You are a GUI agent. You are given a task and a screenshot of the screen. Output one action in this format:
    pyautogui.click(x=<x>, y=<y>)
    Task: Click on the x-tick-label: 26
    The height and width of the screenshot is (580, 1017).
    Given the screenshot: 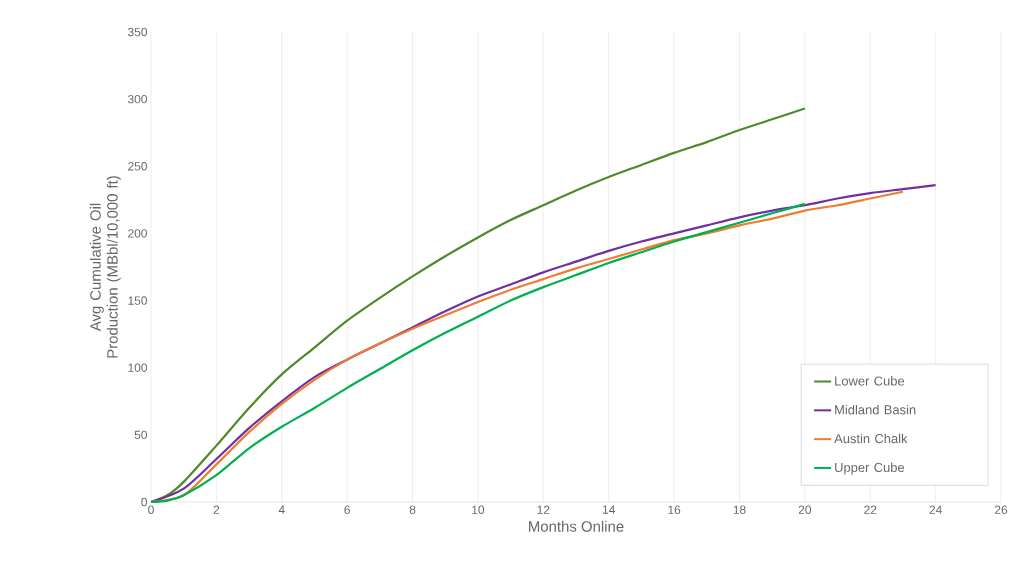 What is the action you would take?
    pyautogui.click(x=1001, y=509)
    